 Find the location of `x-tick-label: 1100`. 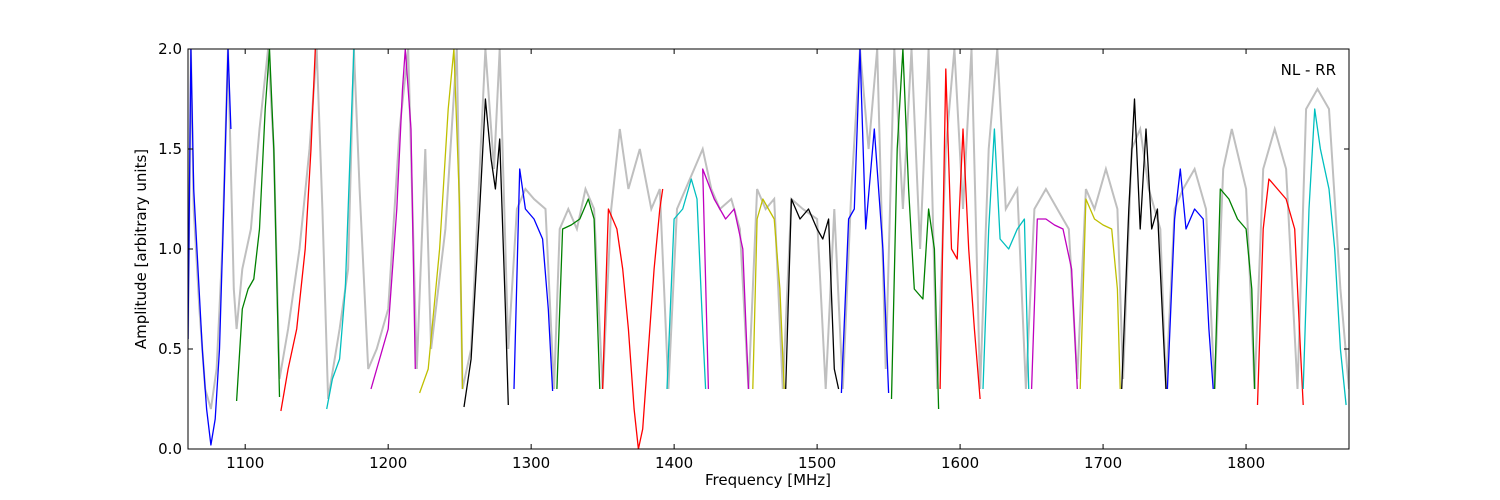

x-tick-label: 1100 is located at coordinates (245, 463).